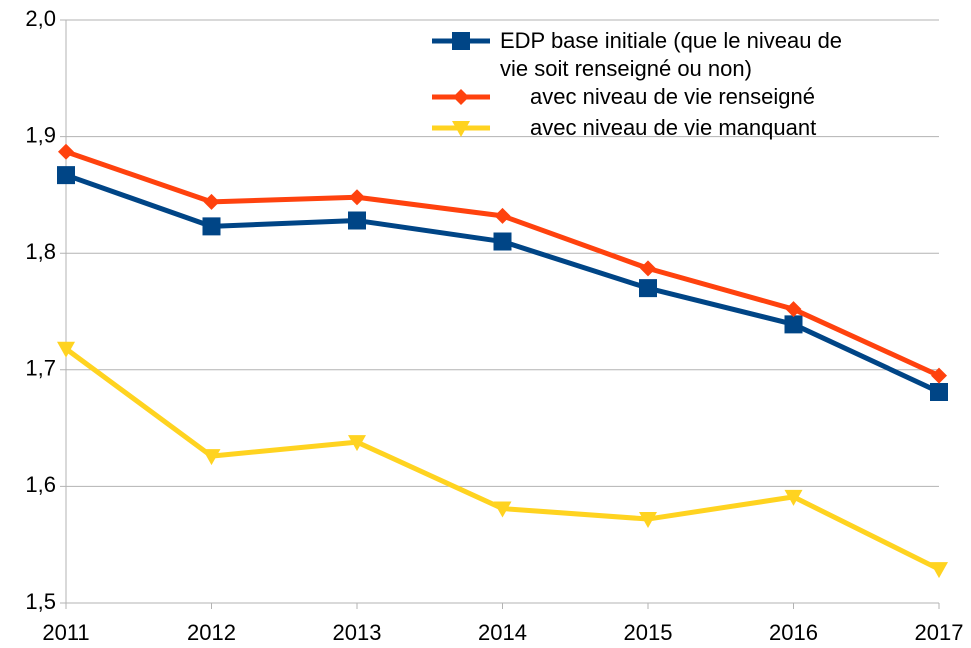 The height and width of the screenshot is (648, 971). What do you see at coordinates (40, 601) in the screenshot?
I see `y-tick-label: 1,5` at bounding box center [40, 601].